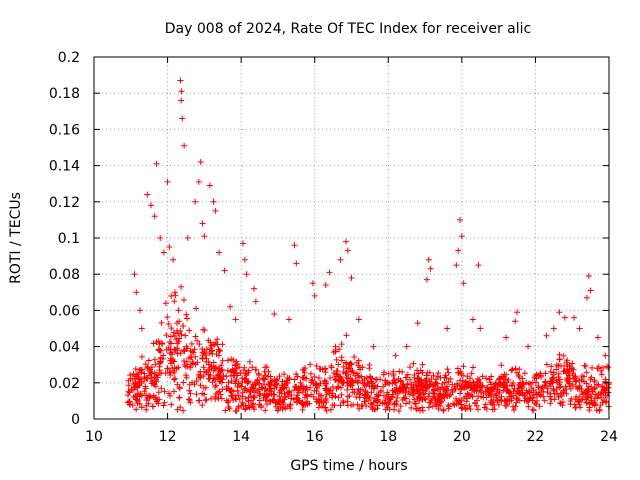 This screenshot has width=640, height=480. Describe the element at coordinates (64, 239) in the screenshot. I see `y-tick-labels: 0 0.02 0.04 0.06 0.08 0.1 0.12 0.14 0.16 0.18 0.2` at that location.